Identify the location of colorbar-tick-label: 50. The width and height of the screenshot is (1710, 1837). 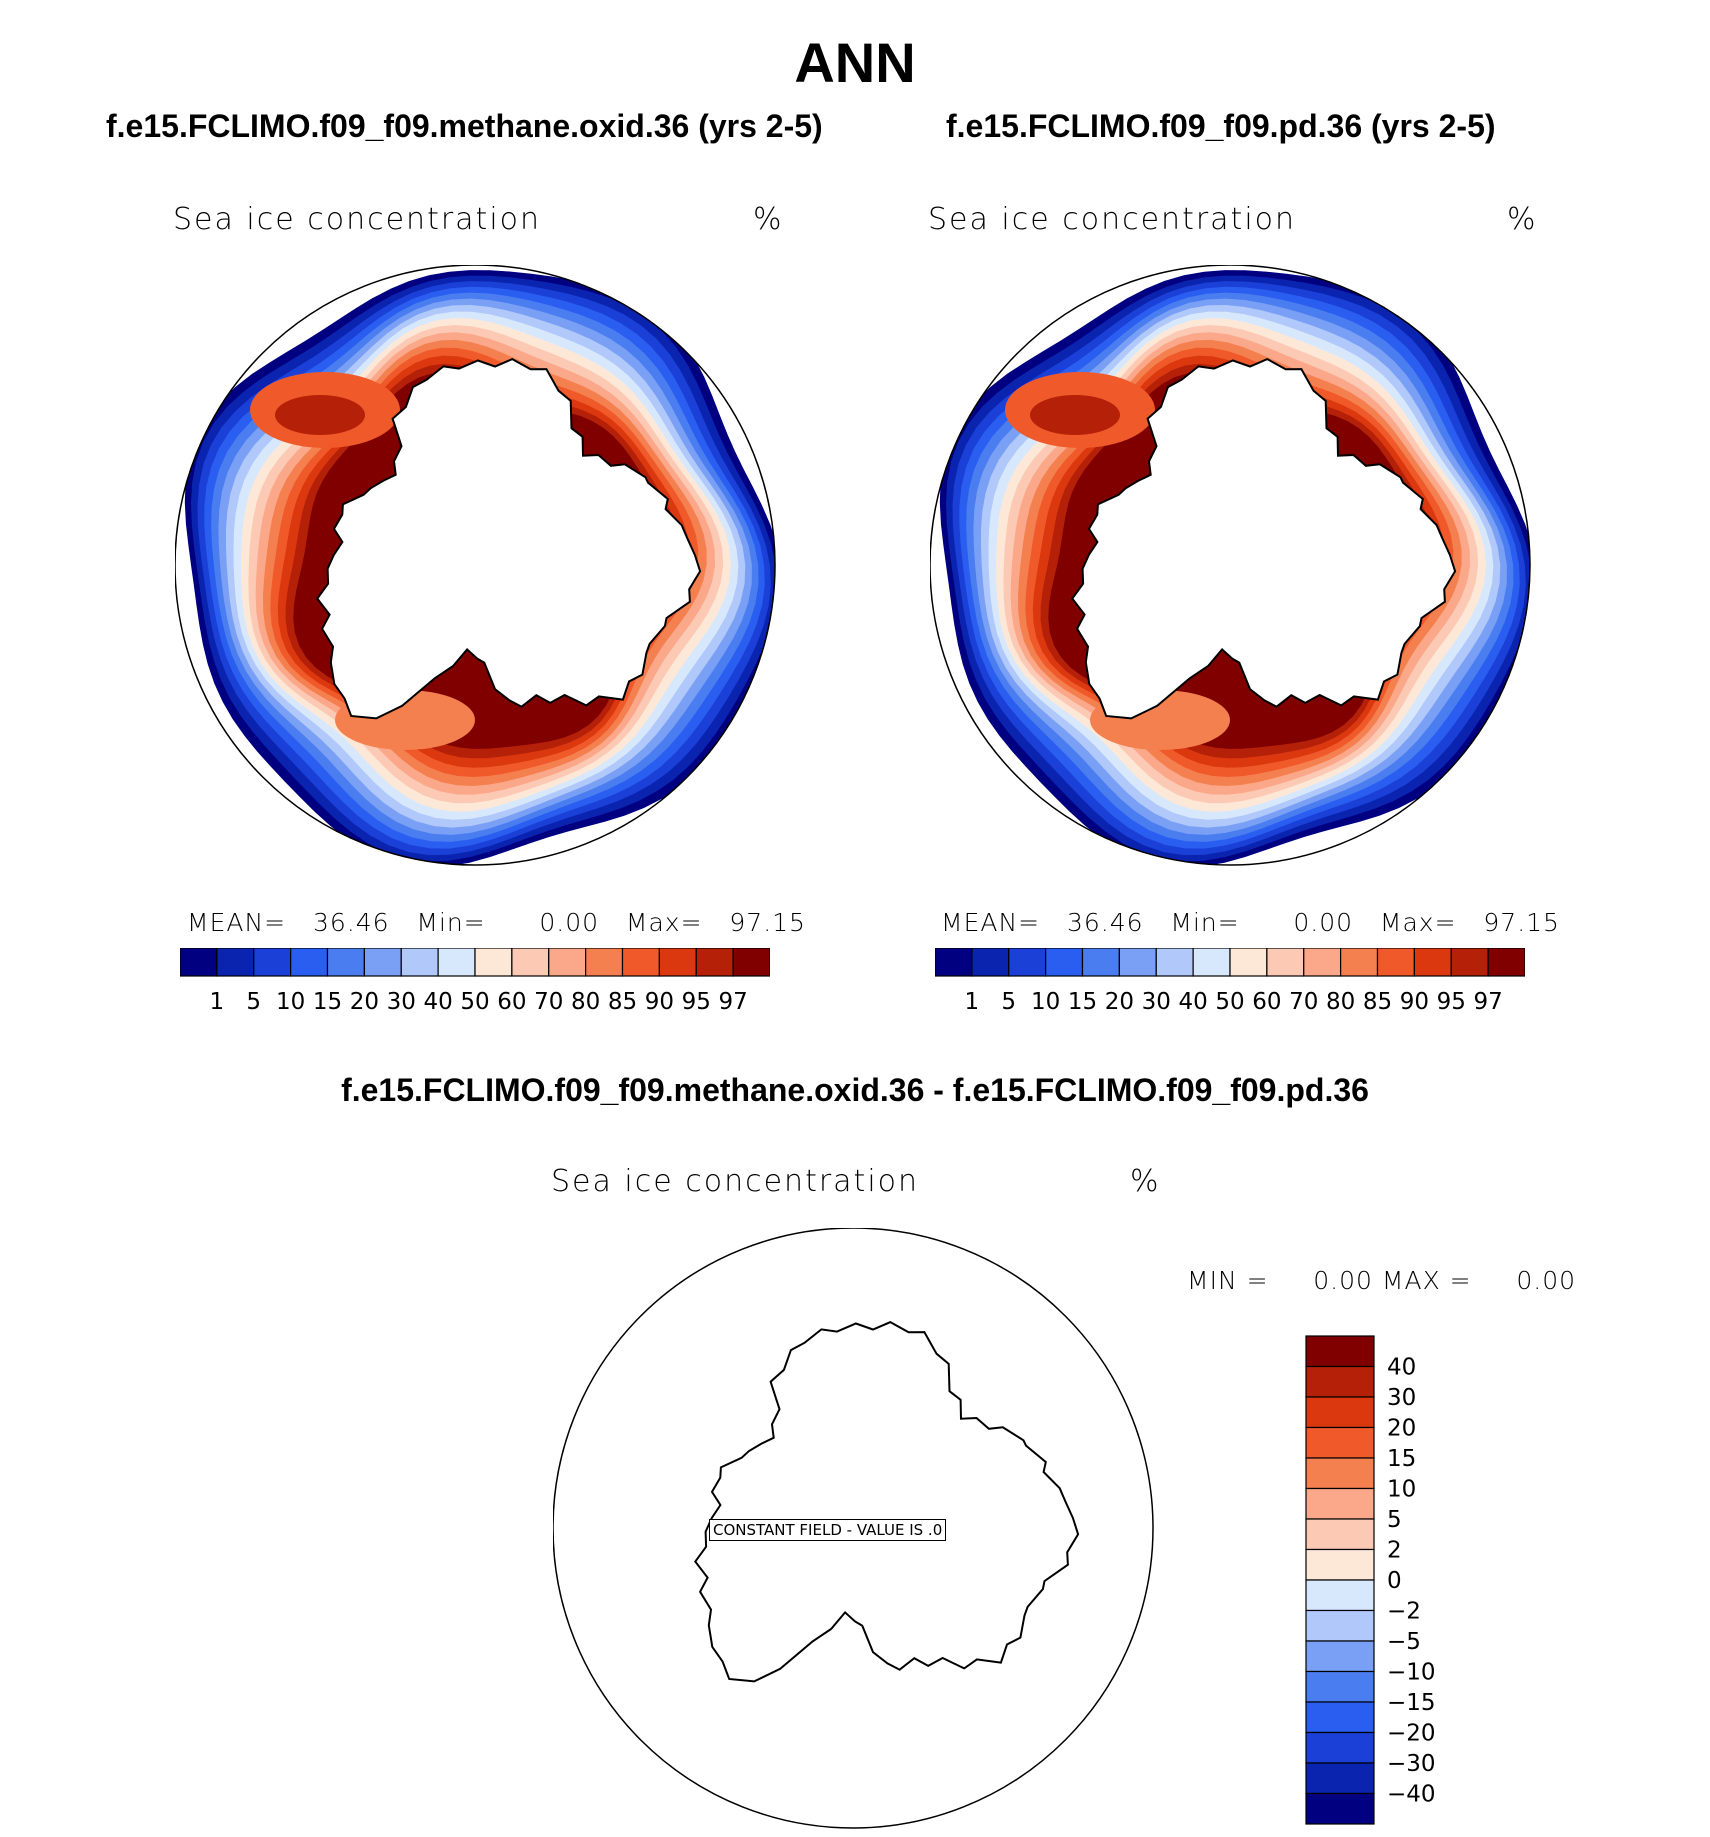
(474, 1002).